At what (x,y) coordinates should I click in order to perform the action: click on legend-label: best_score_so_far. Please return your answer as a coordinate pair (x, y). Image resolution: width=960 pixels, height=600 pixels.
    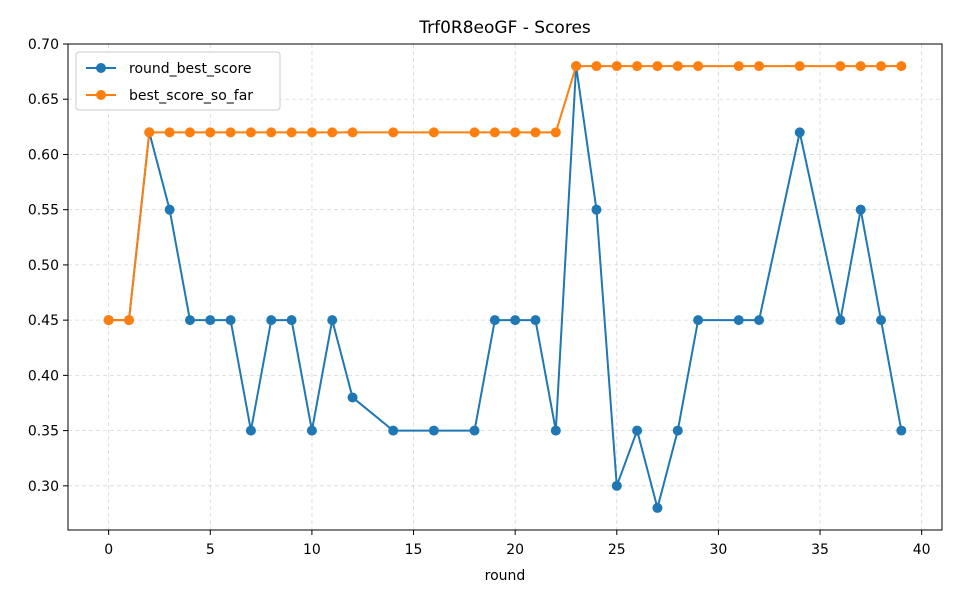
    Looking at the image, I should click on (191, 96).